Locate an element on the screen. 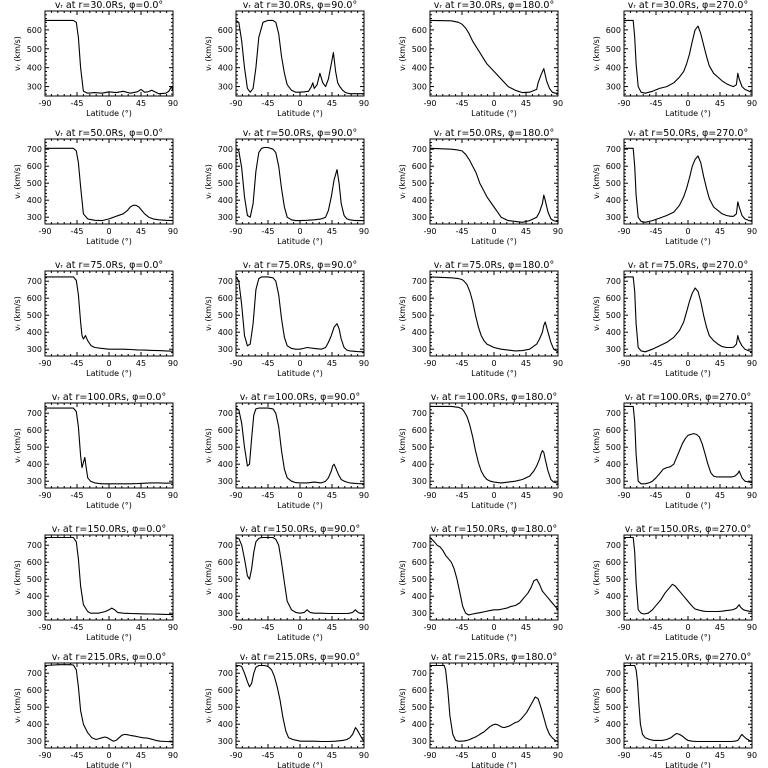  panel-title: vᵣ at r=30.0Rs, φ=270.0° is located at coordinates (688, 5).